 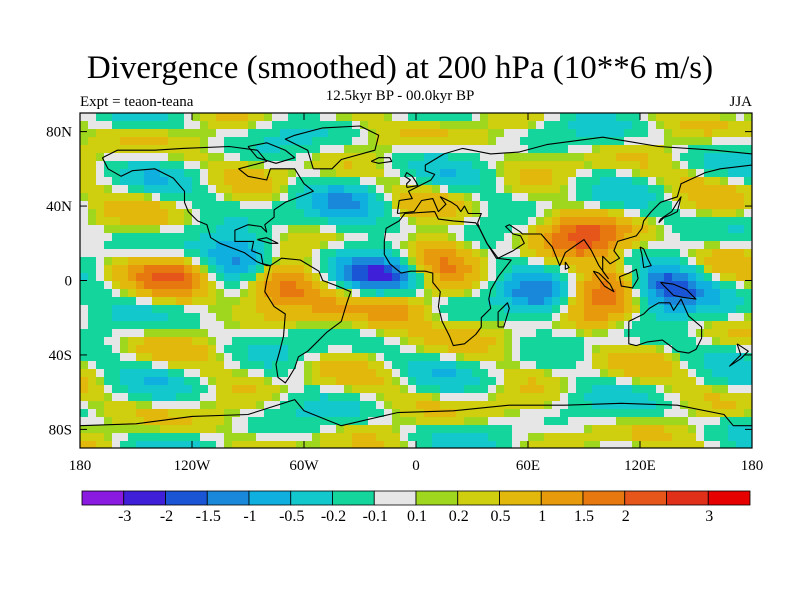 I want to click on coastline-australia, so click(x=665, y=326).